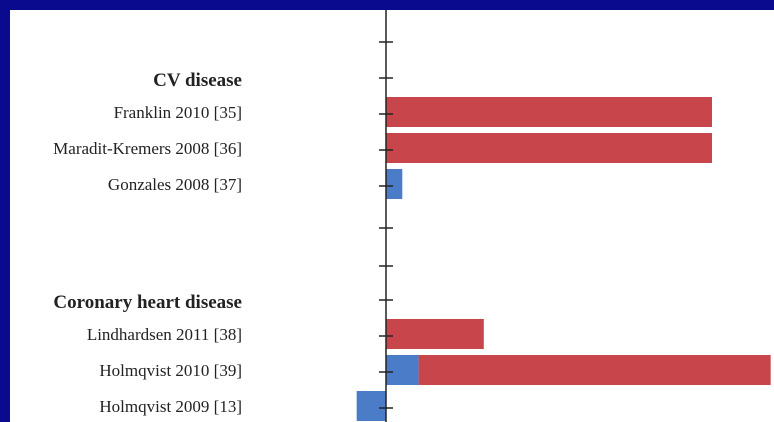 This screenshot has height=422, width=774. What do you see at coordinates (170, 370) in the screenshot?
I see `study-label: Holmqvist 2010 [39]` at bounding box center [170, 370].